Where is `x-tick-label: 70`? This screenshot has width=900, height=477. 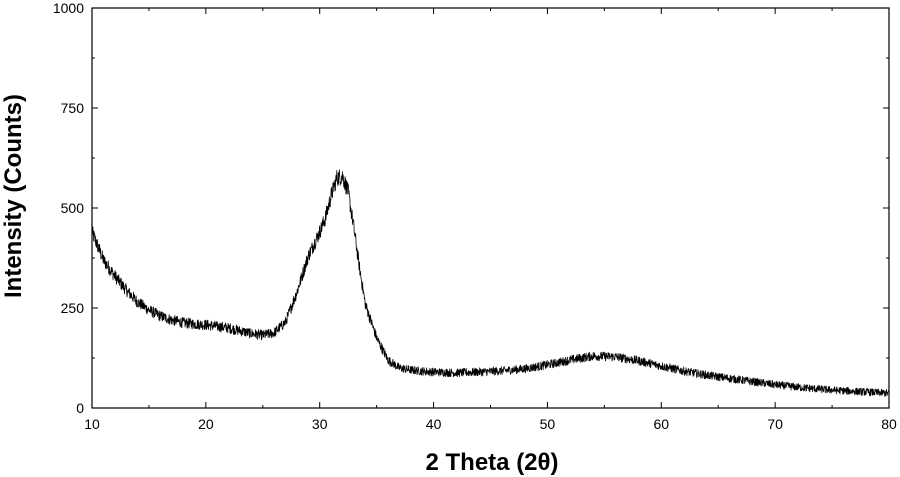
x-tick-label: 70 is located at coordinates (775, 424).